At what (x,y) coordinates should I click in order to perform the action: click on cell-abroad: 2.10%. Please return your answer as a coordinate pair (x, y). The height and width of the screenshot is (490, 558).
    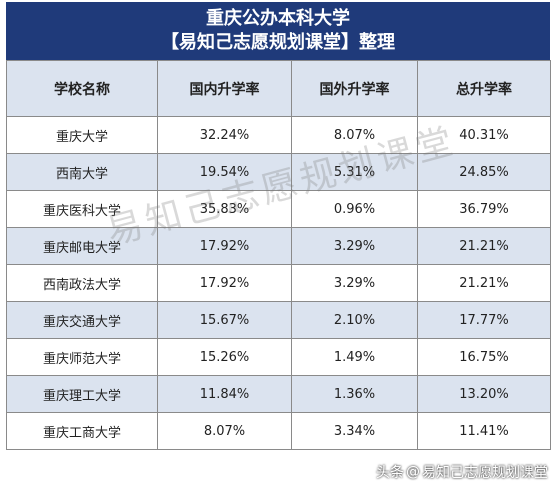
    Looking at the image, I should click on (354, 320).